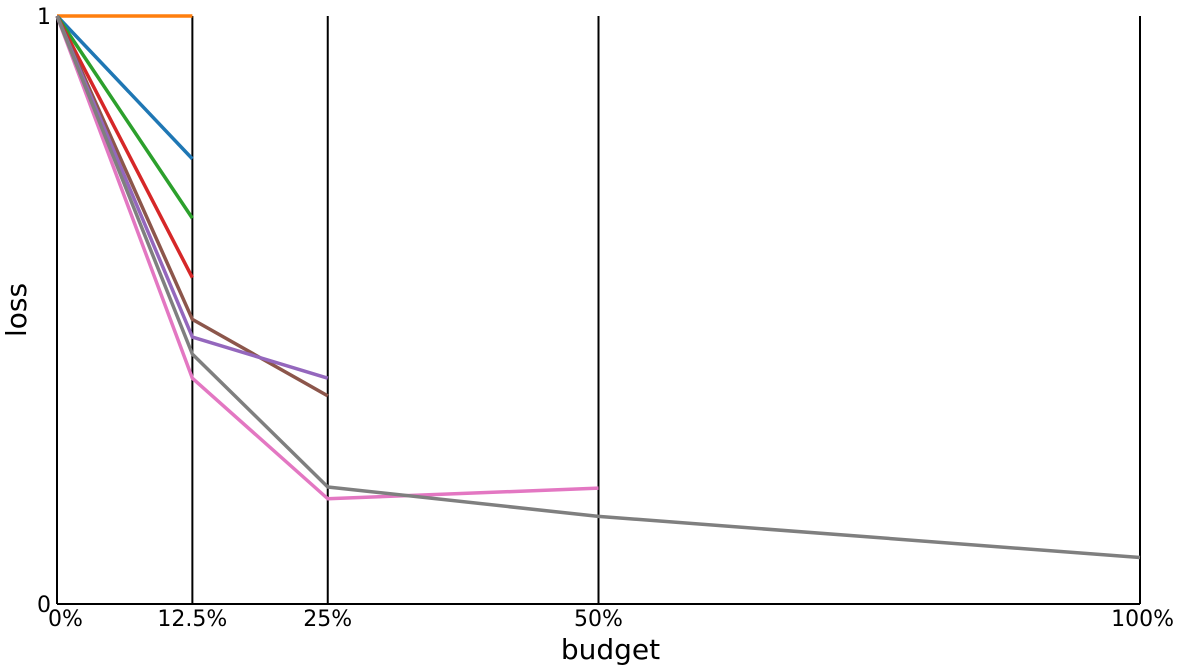 The image size is (1178, 667). I want to click on x-tick-label-0: 0%, so click(65, 619).